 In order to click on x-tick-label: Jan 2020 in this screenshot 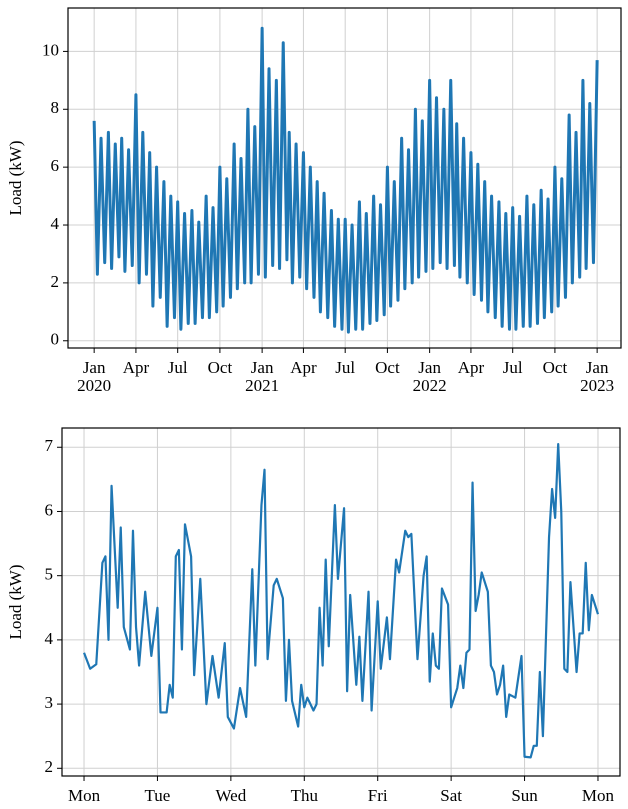, I will do `click(94, 376)`.